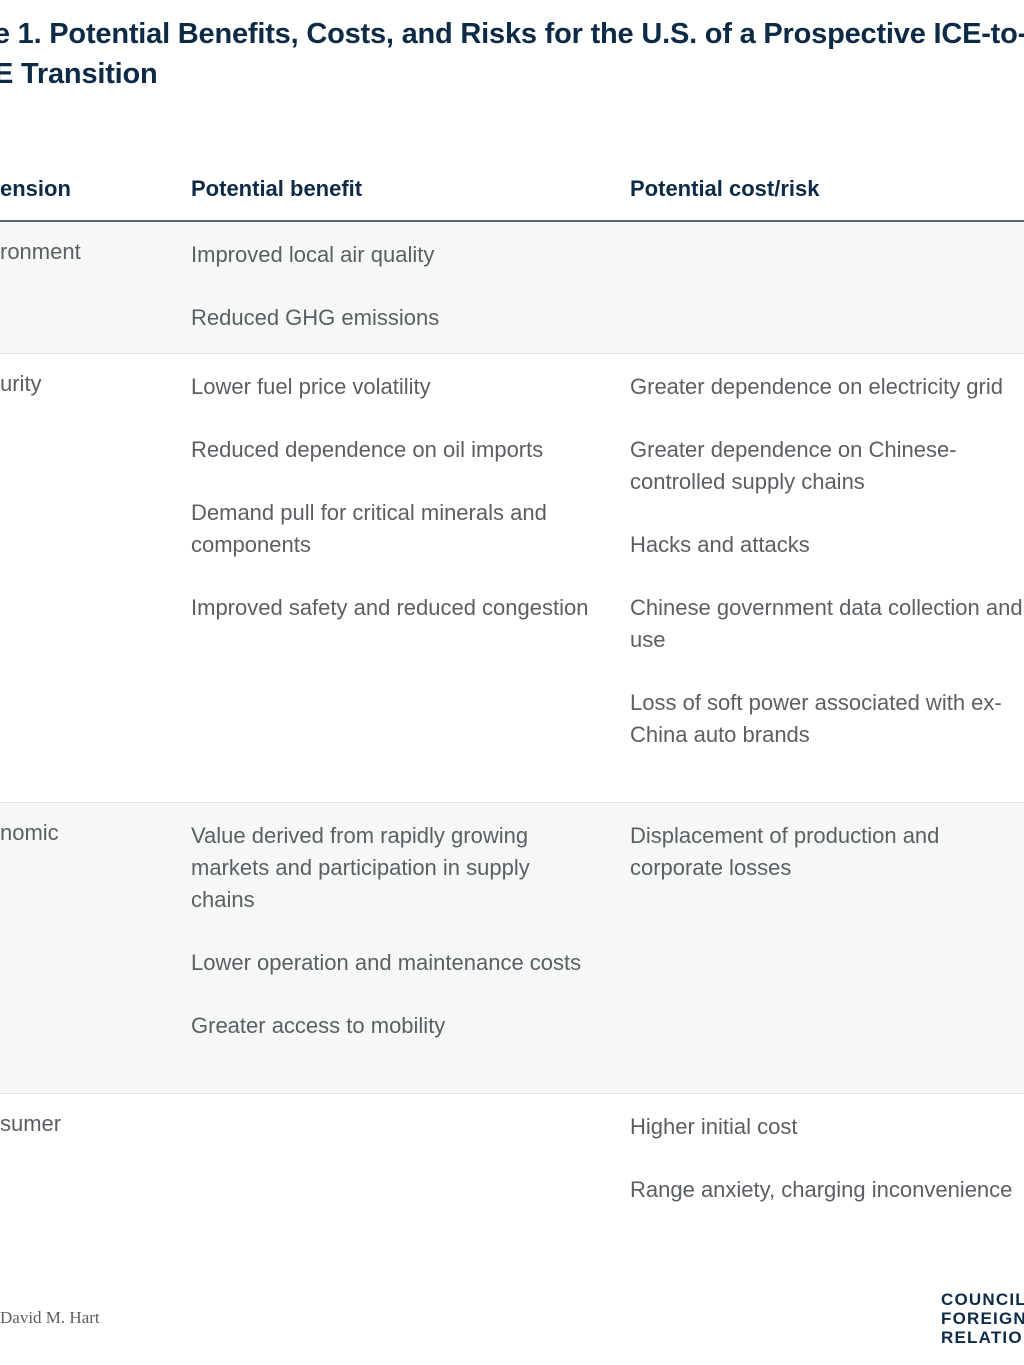 The image size is (1024, 1365). What do you see at coordinates (821, 1189) in the screenshot?
I see `cost-item: Range anxiety, charging inconvenience` at bounding box center [821, 1189].